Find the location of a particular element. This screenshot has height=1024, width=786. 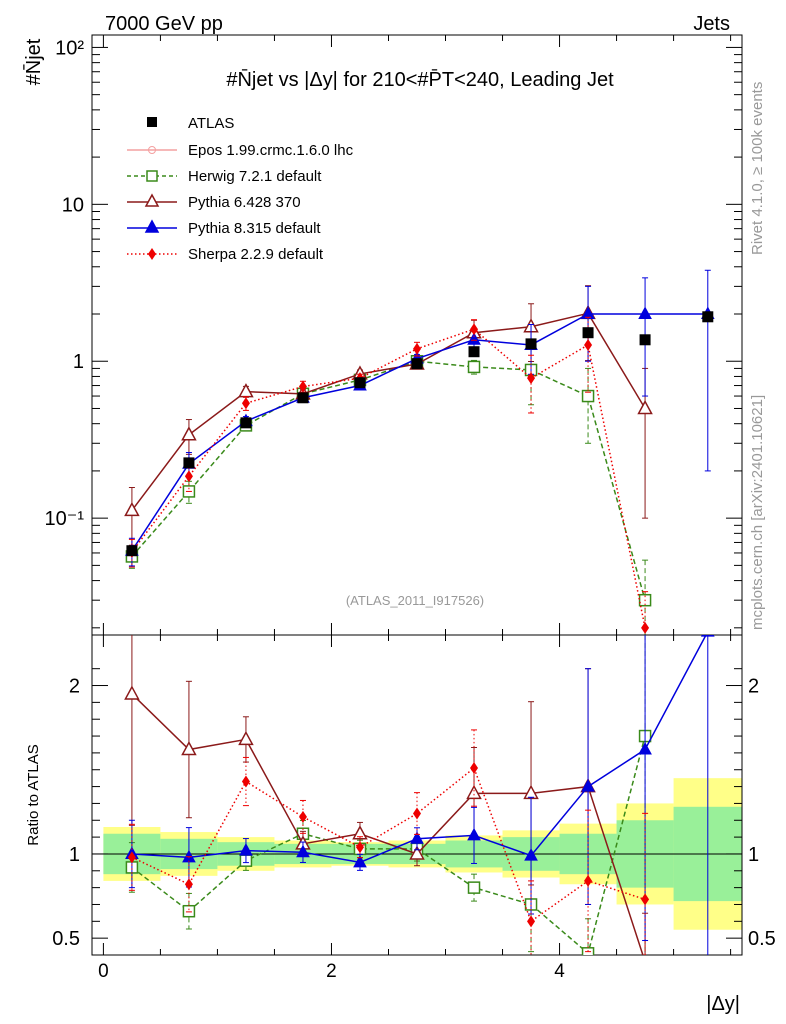

x-tick-label: 4 is located at coordinates (559, 971).